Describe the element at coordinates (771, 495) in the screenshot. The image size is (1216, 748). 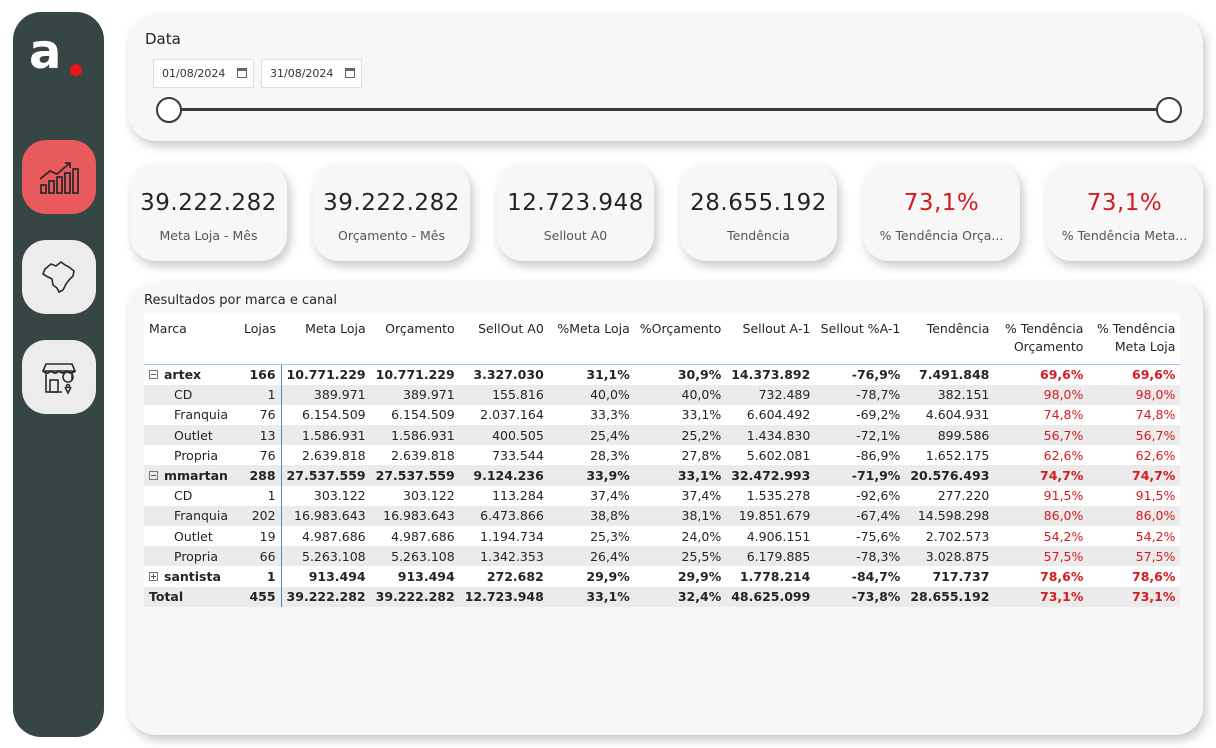
I see `cell-sellout-a1: 1.535.278` at that location.